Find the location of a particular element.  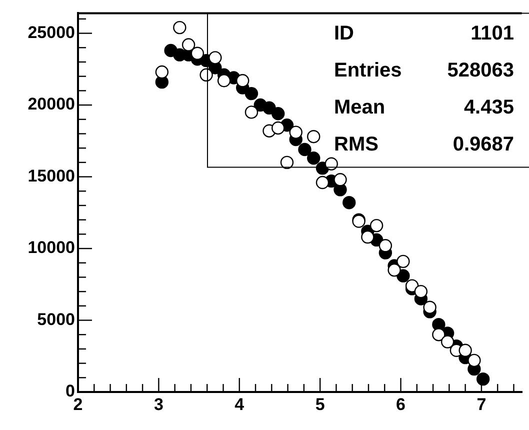

annotation: ID is located at coordinates (344, 33).